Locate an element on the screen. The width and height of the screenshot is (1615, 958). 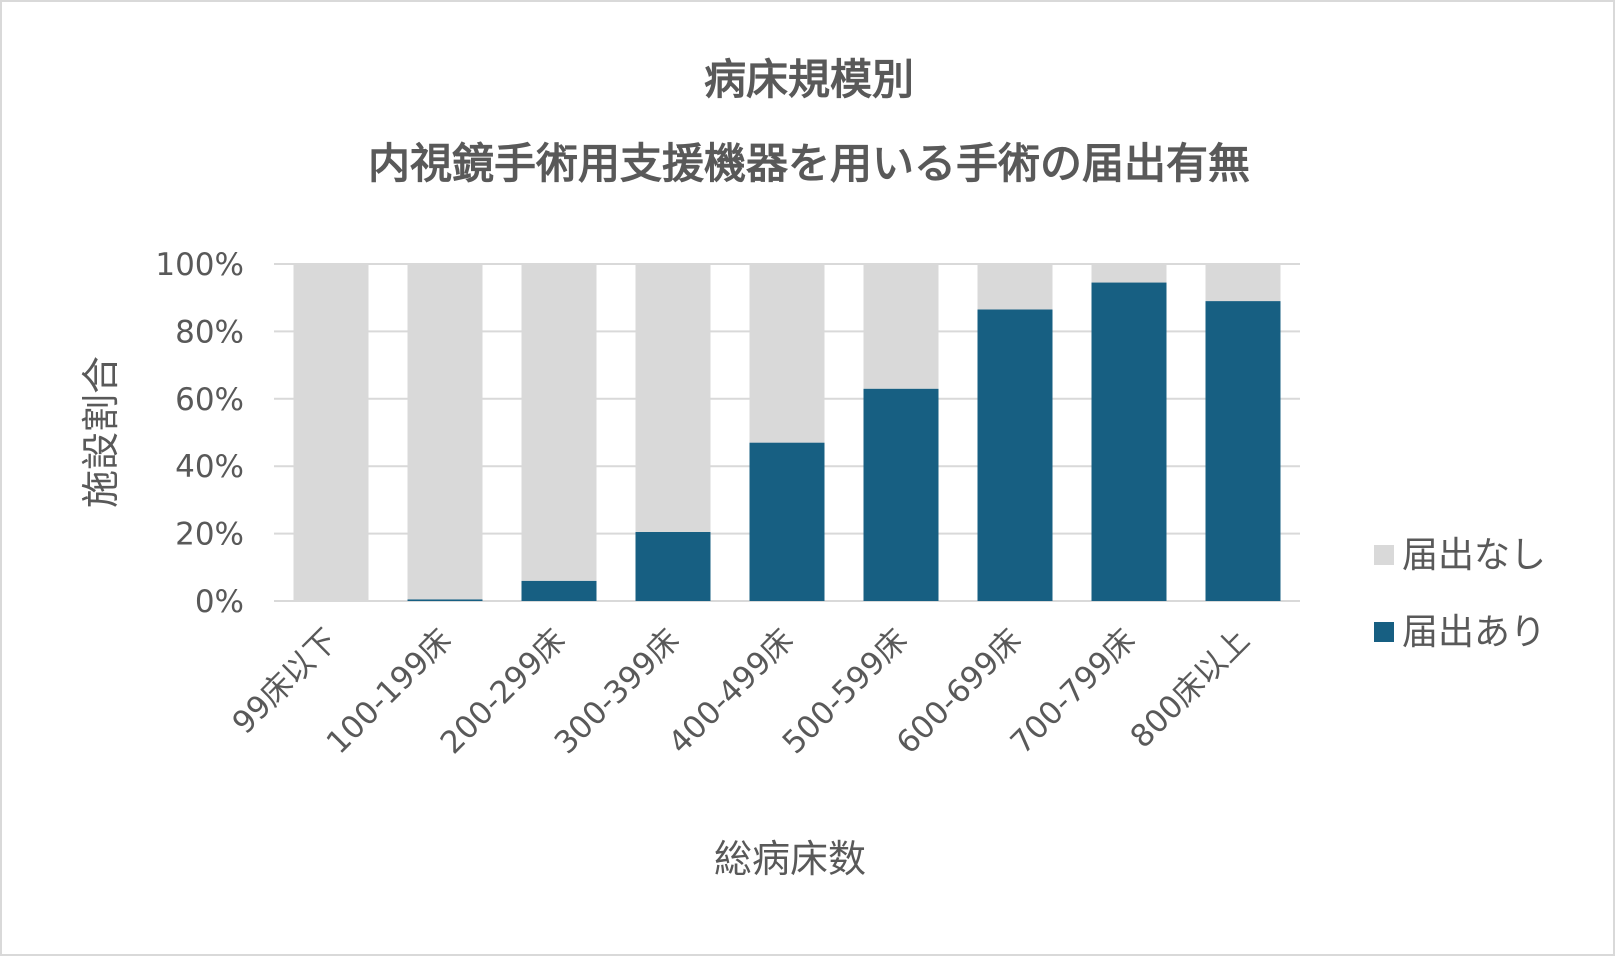
y-tick-labels: 0% 20% 40% 60% 80% 100% is located at coordinates (199, 433).